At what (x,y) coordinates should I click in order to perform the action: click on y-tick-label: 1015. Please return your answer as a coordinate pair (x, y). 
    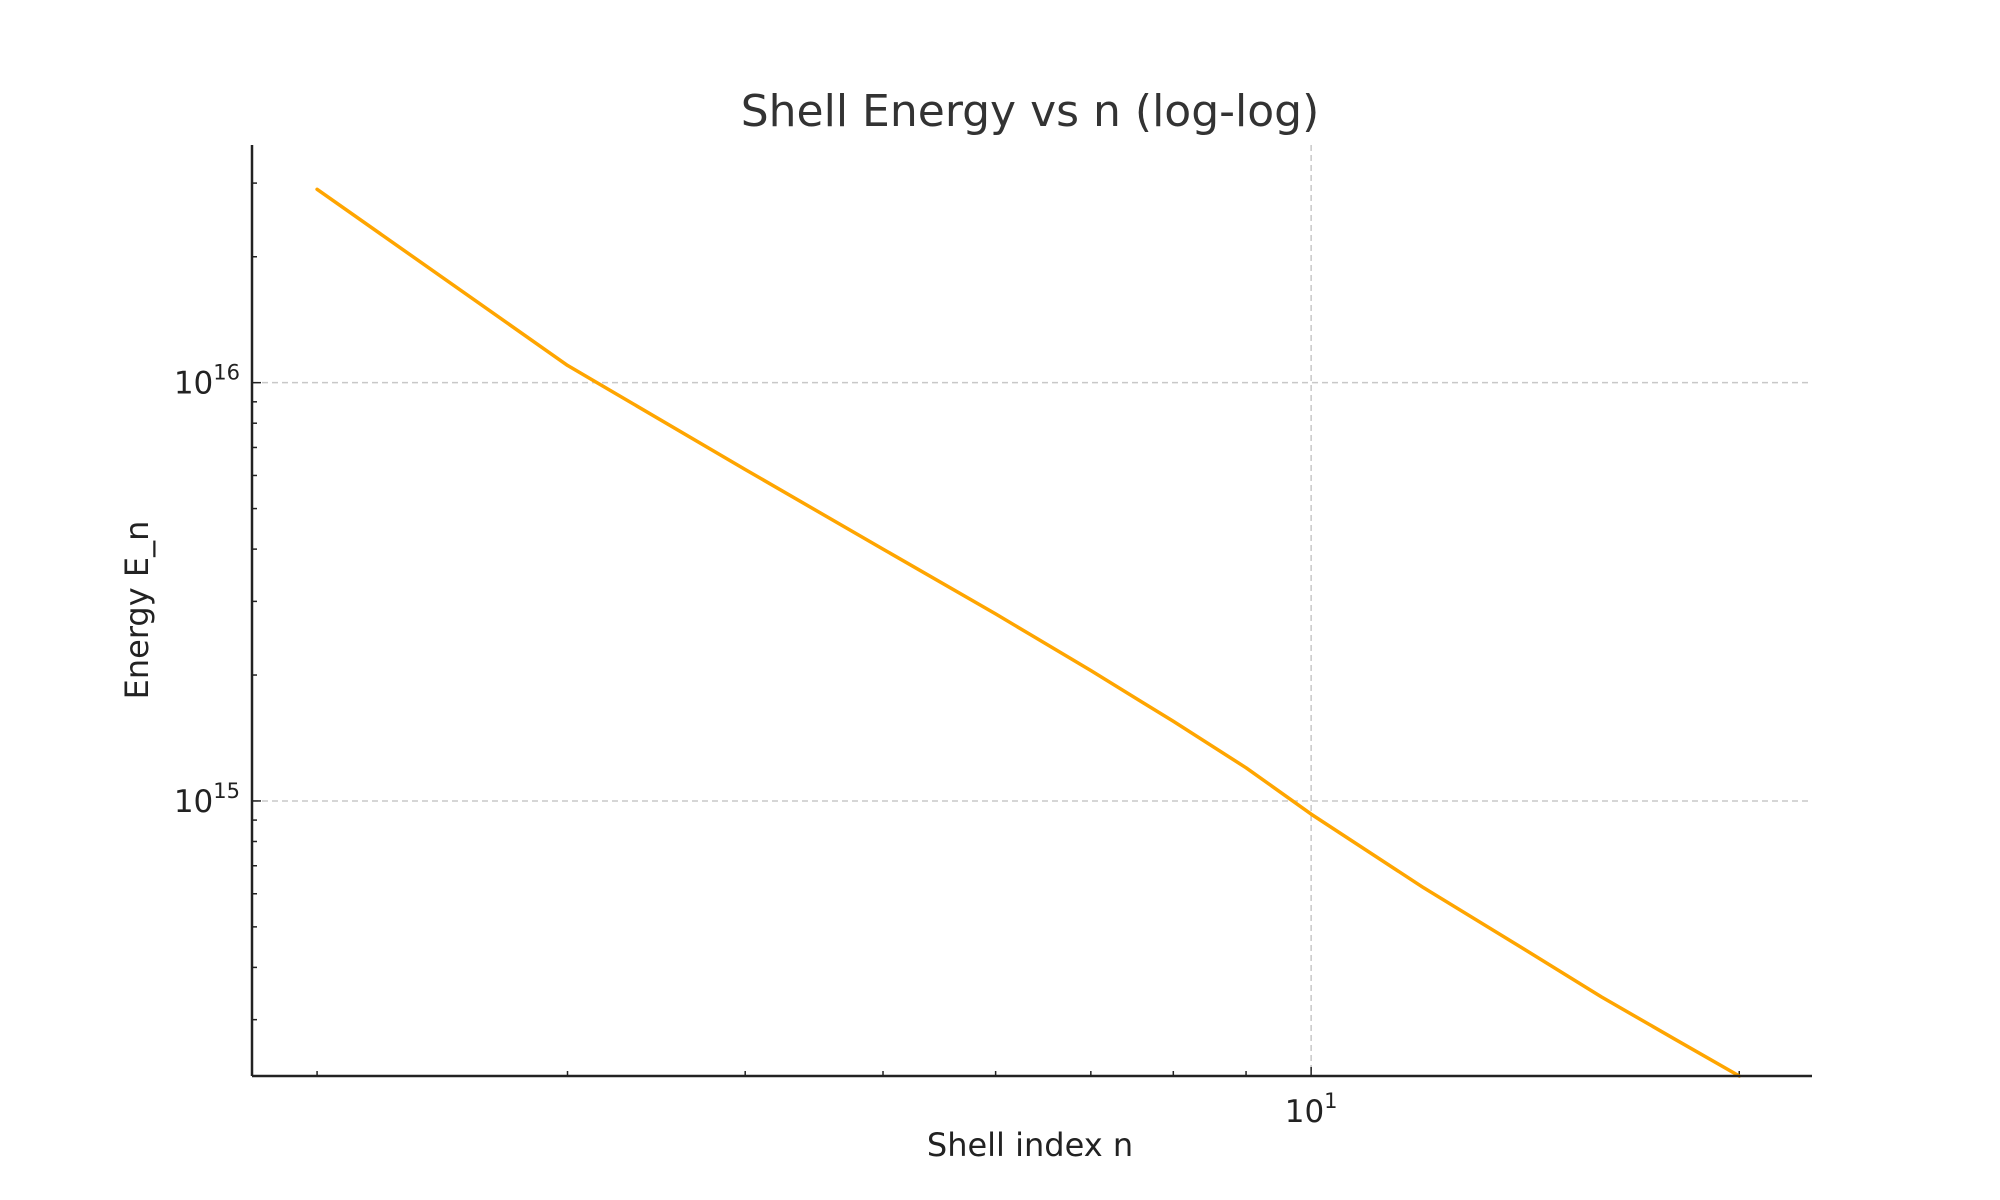
    Looking at the image, I should click on (207, 799).